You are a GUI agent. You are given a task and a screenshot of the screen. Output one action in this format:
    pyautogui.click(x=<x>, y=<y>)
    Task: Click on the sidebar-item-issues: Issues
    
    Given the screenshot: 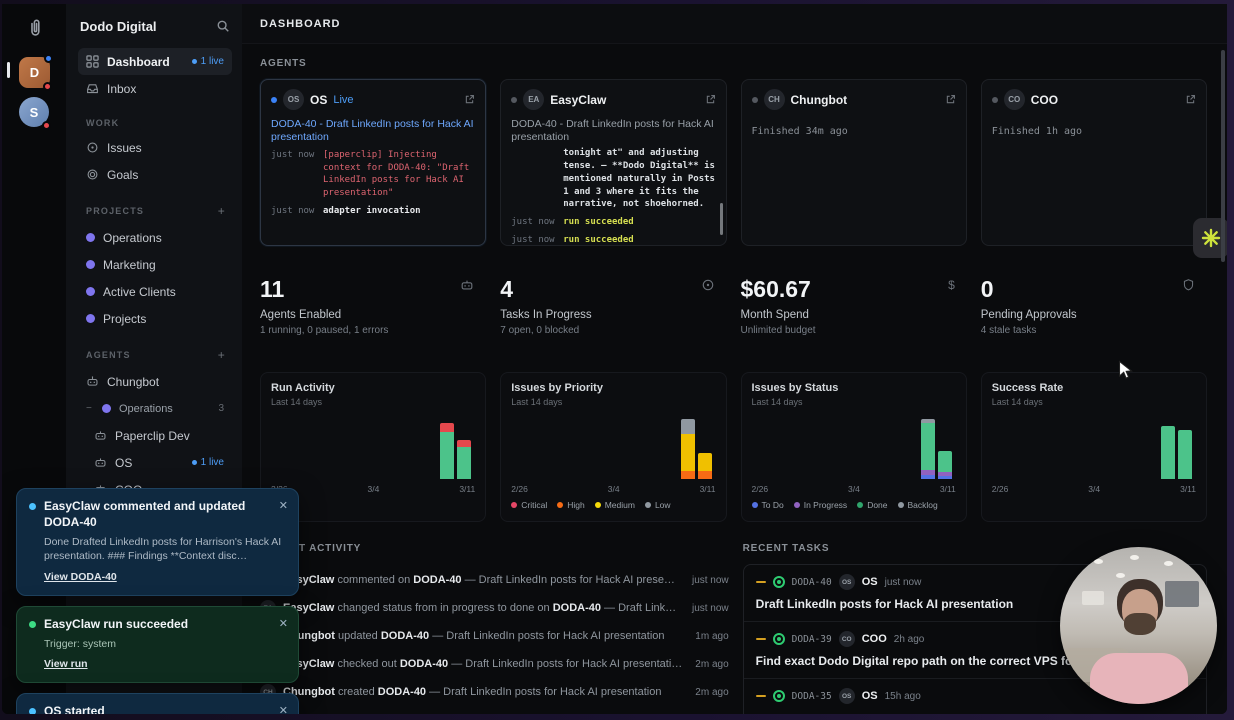 What is the action you would take?
    pyautogui.click(x=155, y=147)
    